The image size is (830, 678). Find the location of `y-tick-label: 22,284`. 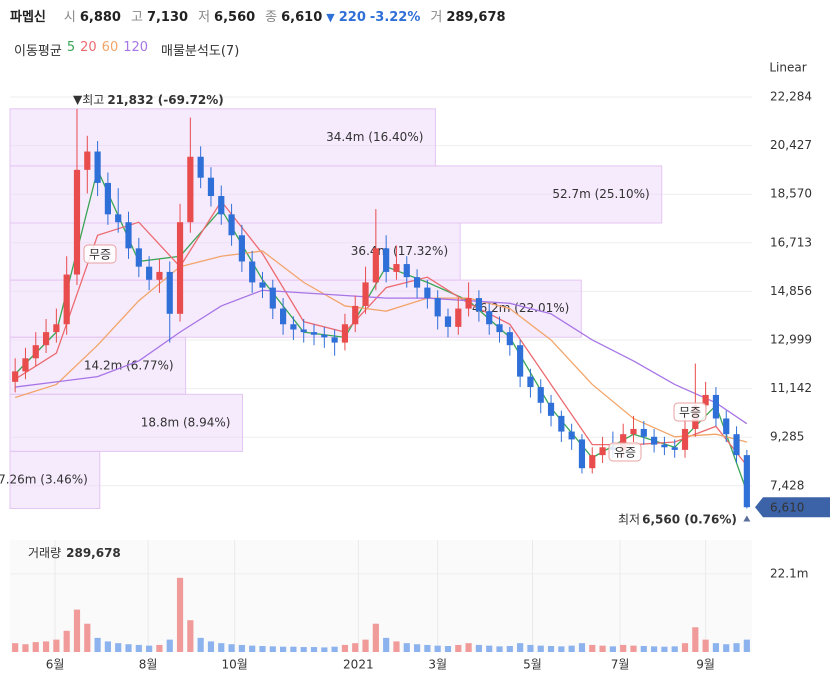

y-tick-label: 22,284 is located at coordinates (791, 96).